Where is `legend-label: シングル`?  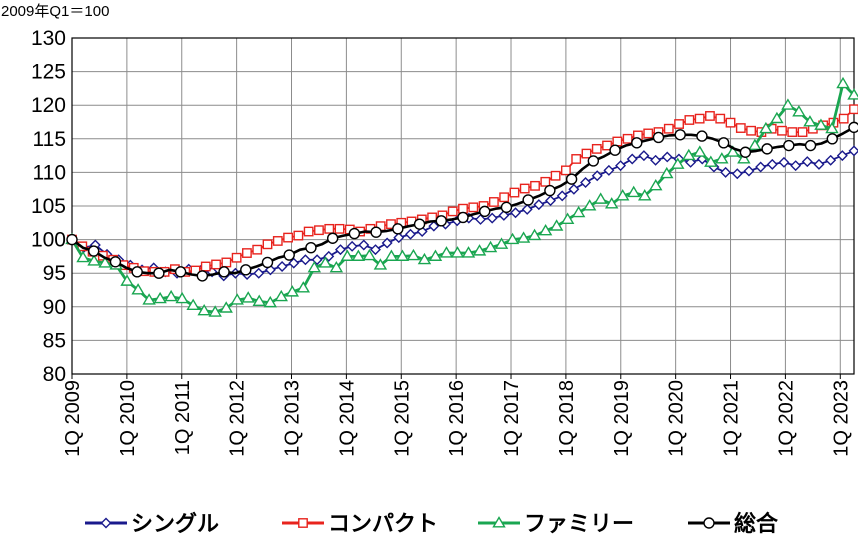
legend-label: シングル is located at coordinates (175, 523).